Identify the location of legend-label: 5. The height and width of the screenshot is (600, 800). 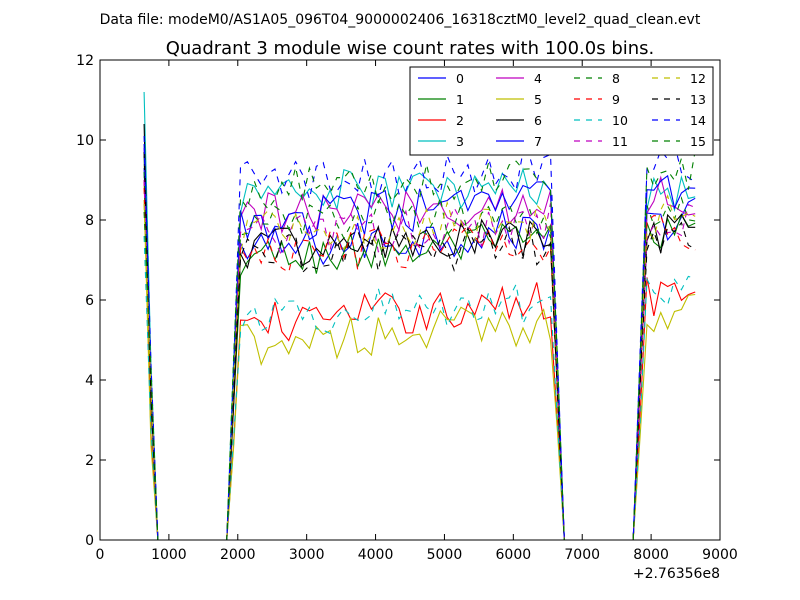
(538, 99).